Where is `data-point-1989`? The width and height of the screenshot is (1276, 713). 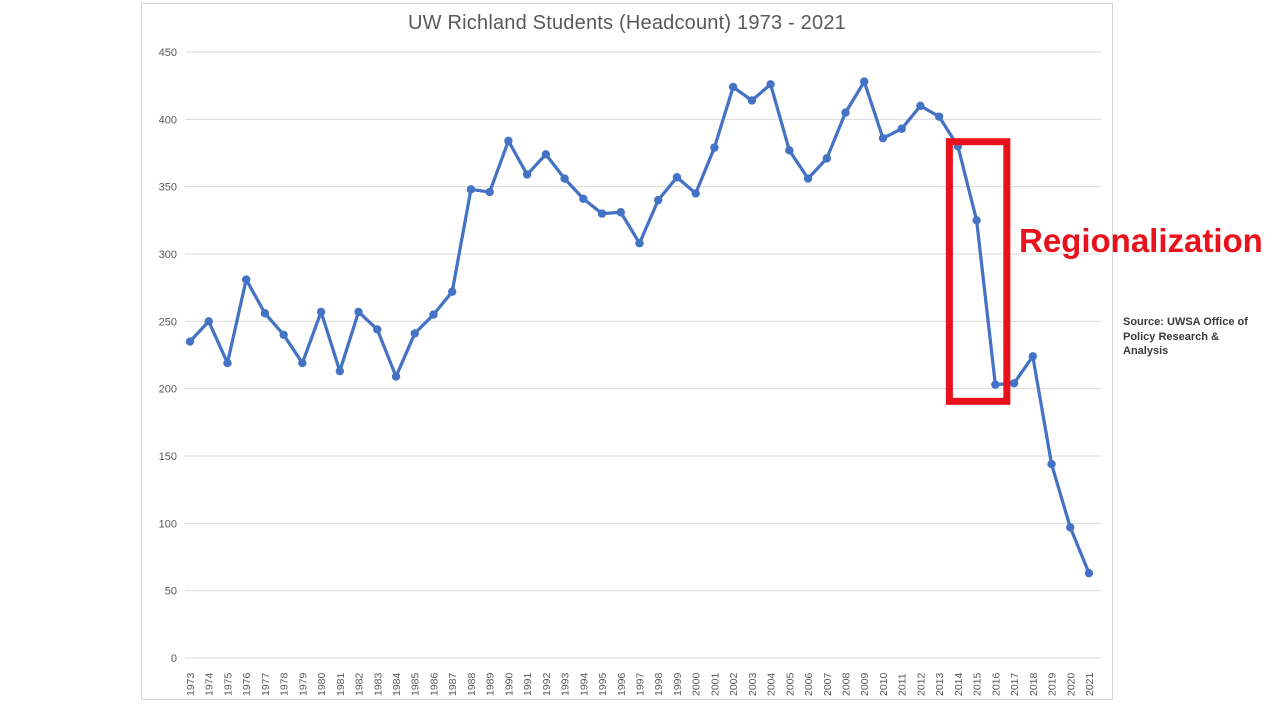 data-point-1989 is located at coordinates (489, 192).